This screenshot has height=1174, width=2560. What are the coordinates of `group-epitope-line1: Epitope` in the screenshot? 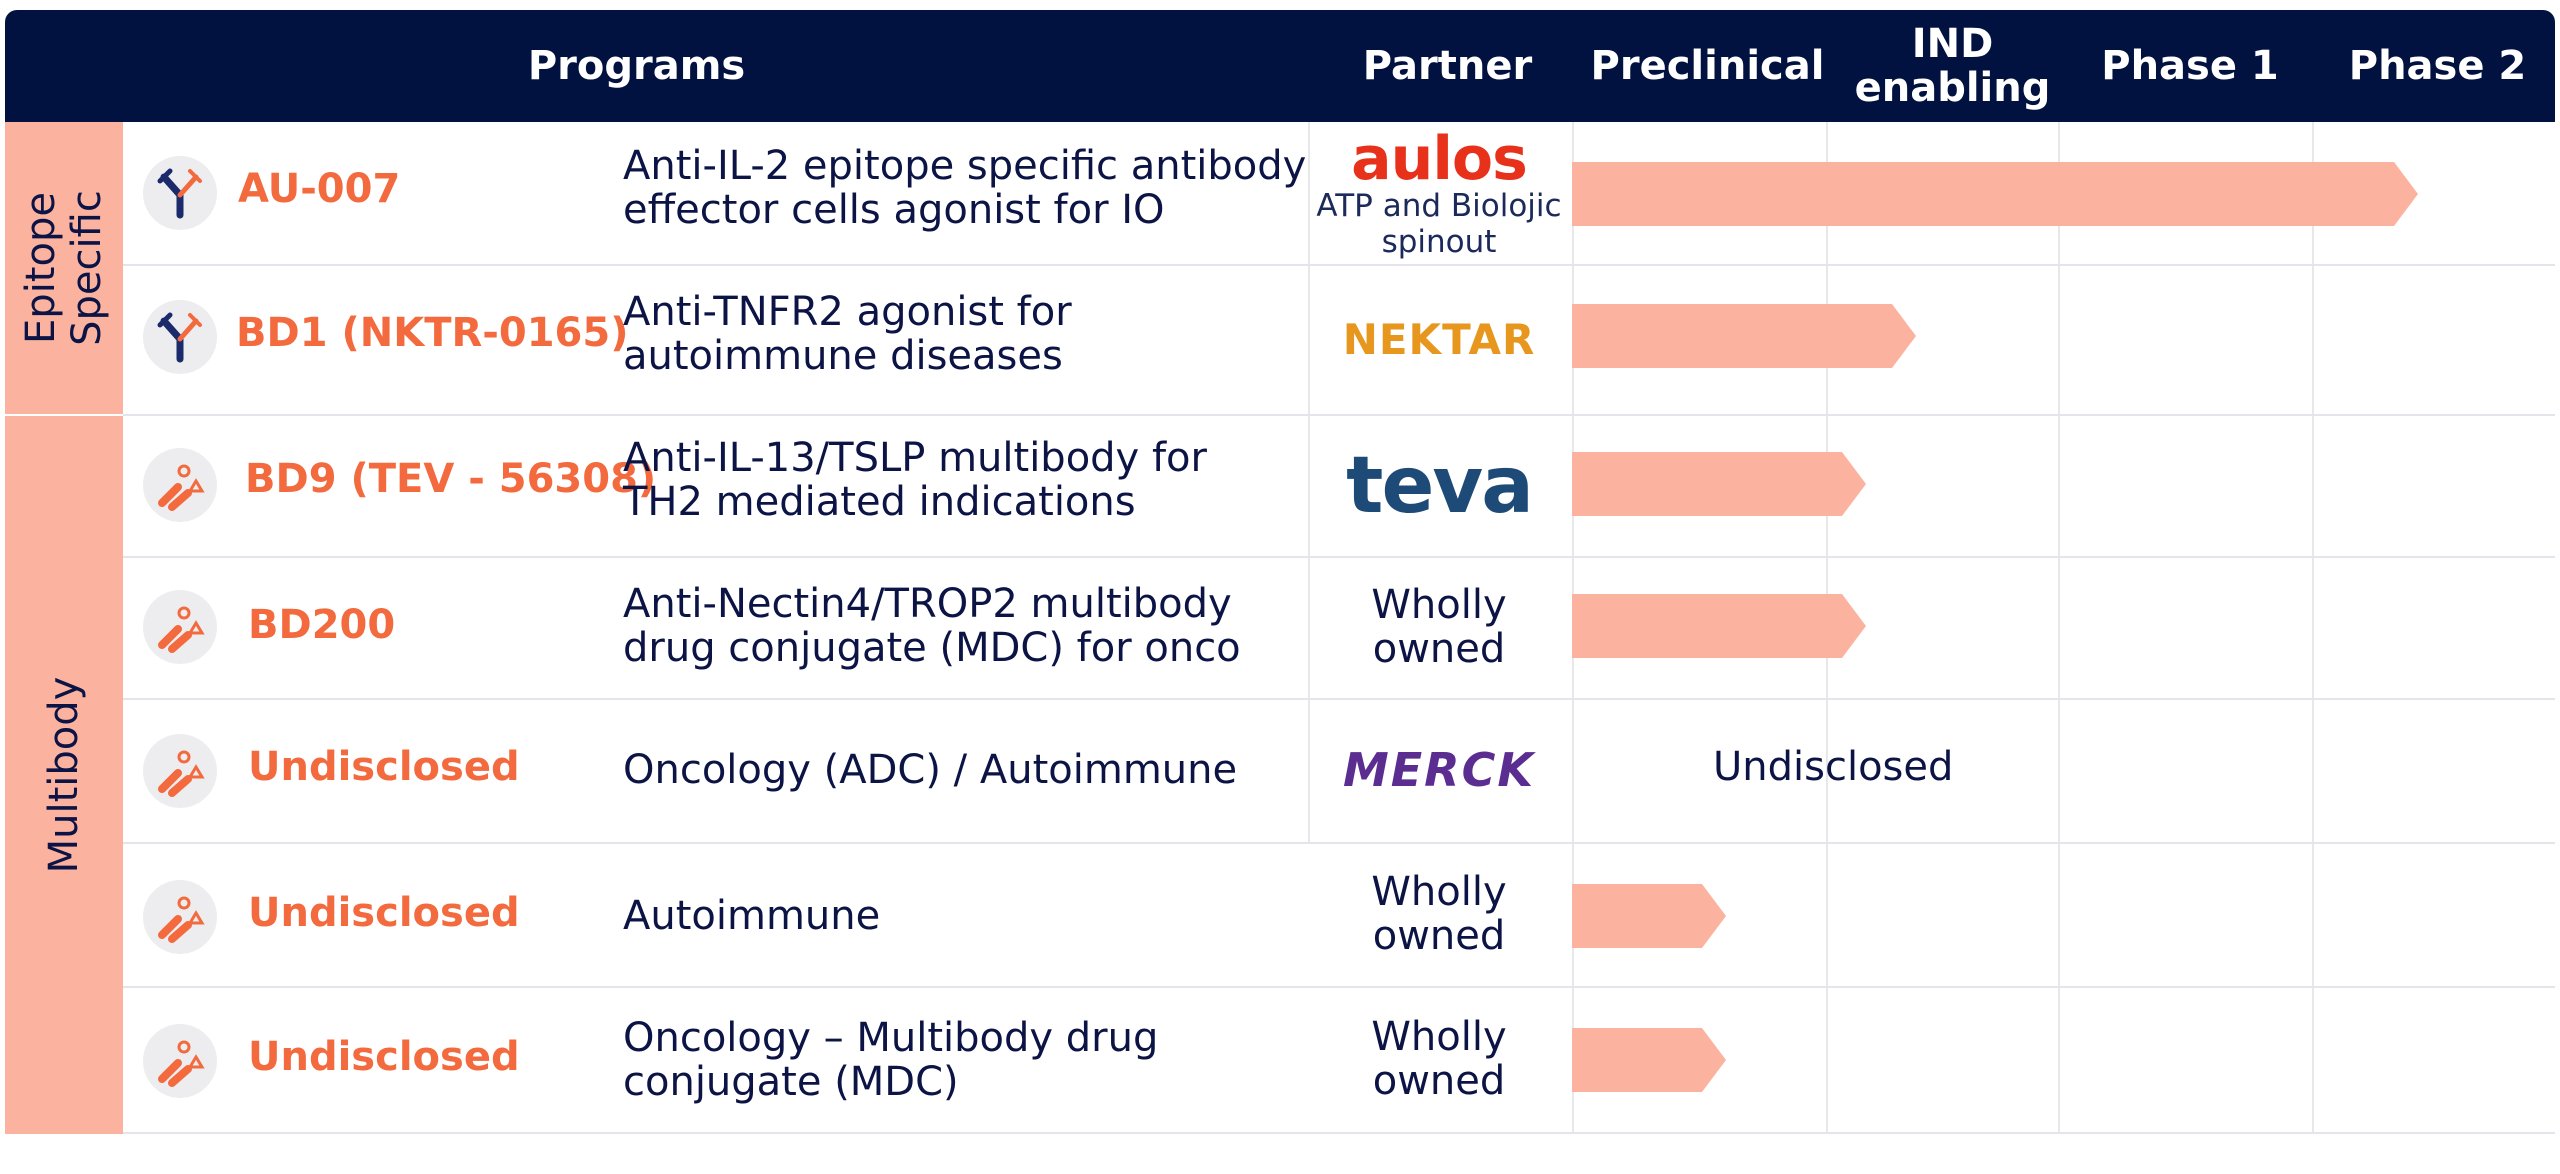 It's located at (41, 268).